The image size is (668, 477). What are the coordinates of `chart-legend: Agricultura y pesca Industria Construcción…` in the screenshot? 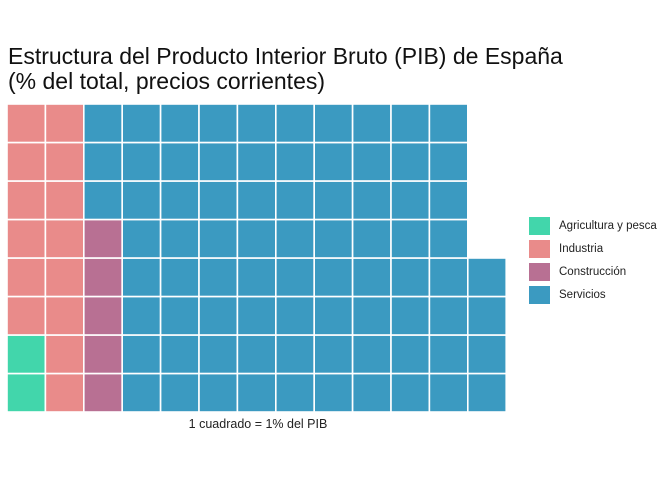 It's located at (593, 260).